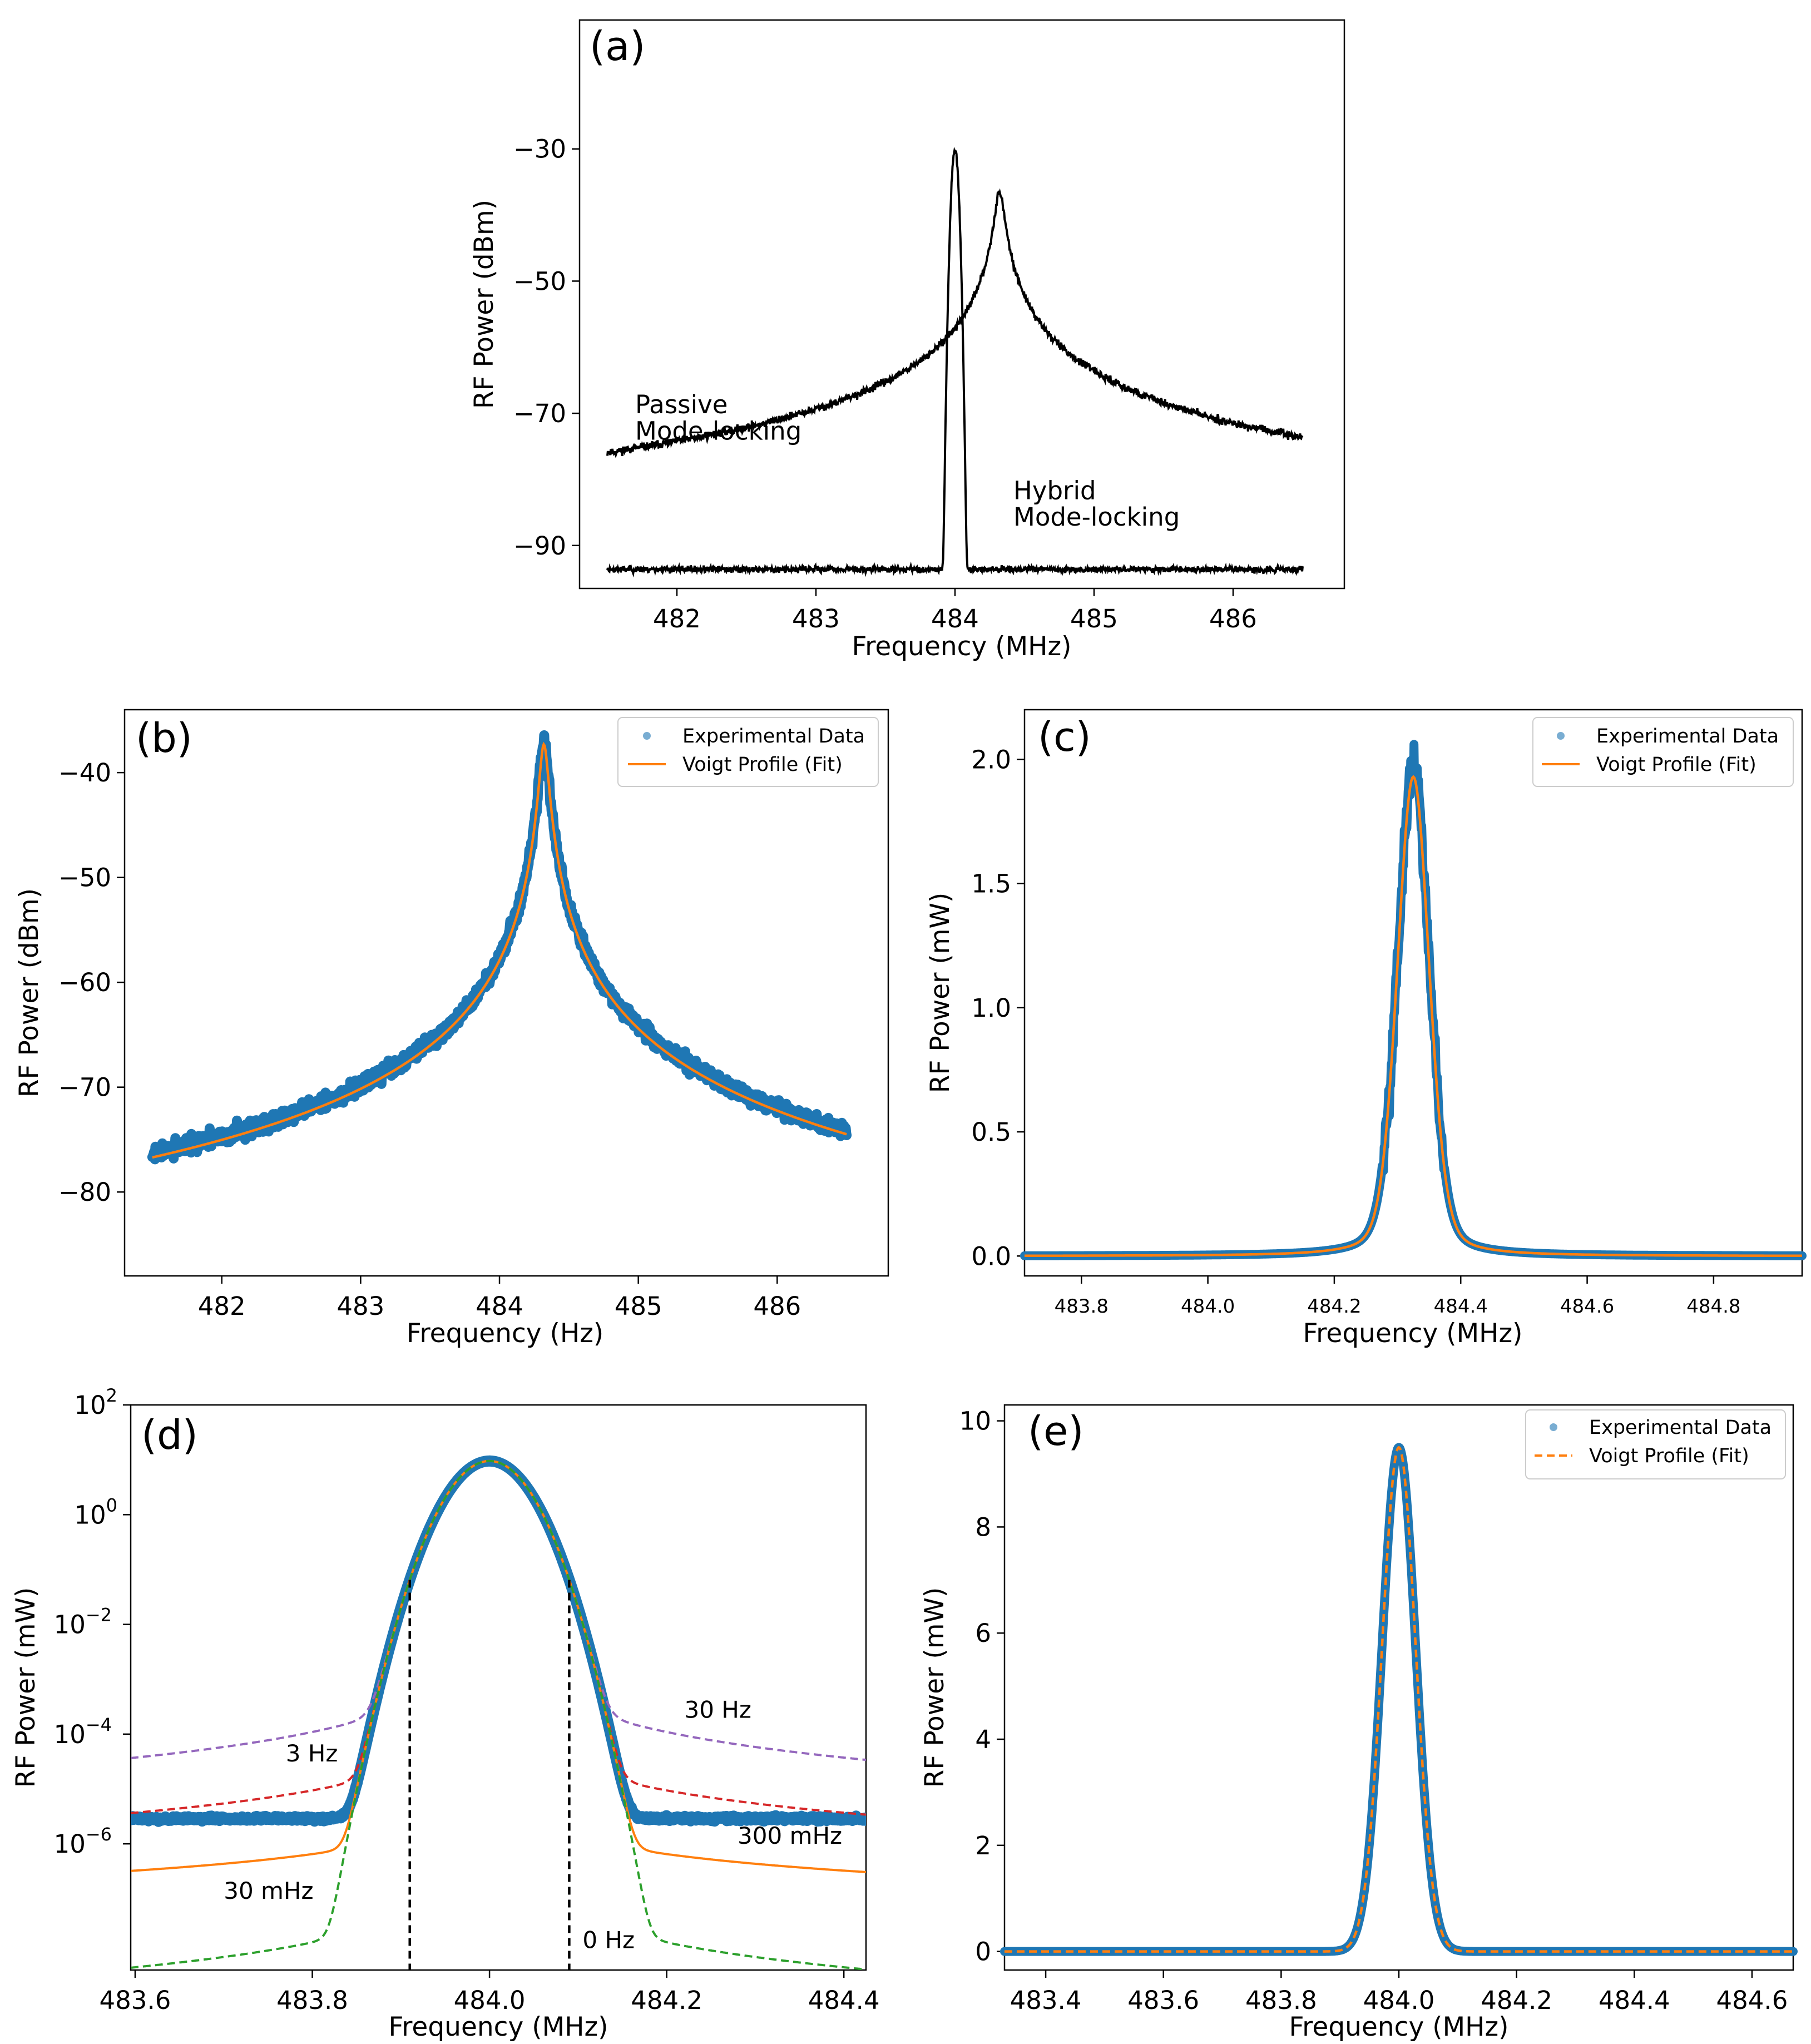 The image size is (1811, 2044). What do you see at coordinates (762, 765) in the screenshot?
I see `panel-b-legend-fit: Voigt Profile (Fit)` at bounding box center [762, 765].